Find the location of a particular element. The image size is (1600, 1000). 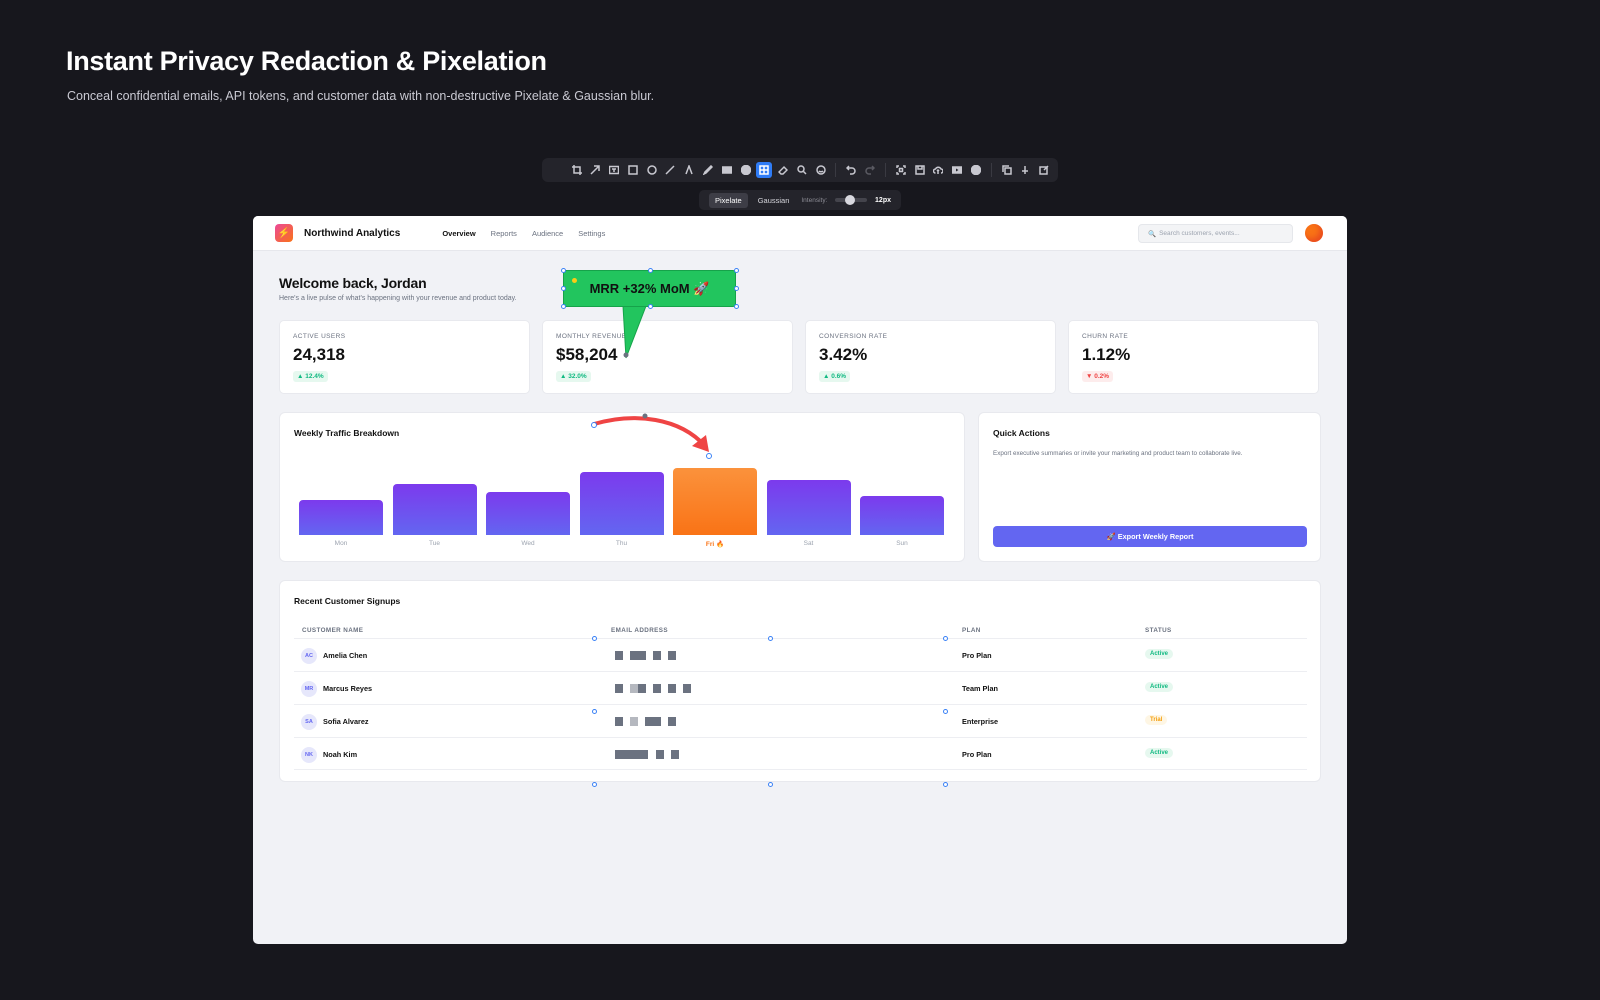

ellipse-icon is located at coordinates (652, 170).